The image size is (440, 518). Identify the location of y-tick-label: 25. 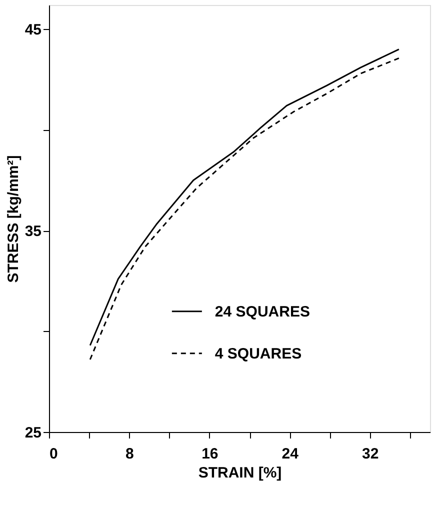
(33, 433).